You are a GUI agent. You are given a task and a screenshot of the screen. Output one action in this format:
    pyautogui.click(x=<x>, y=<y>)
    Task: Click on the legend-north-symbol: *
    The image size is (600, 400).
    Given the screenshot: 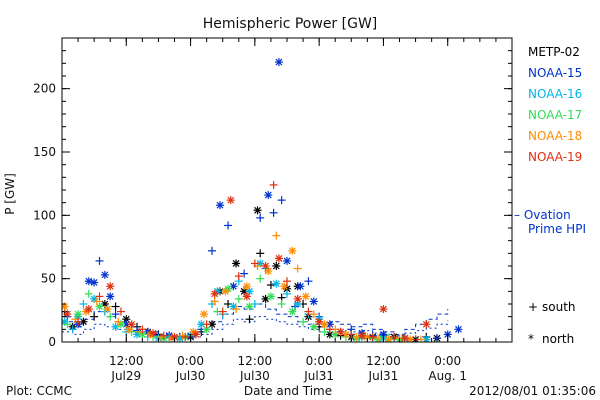 What is the action you would take?
    pyautogui.click(x=531, y=339)
    